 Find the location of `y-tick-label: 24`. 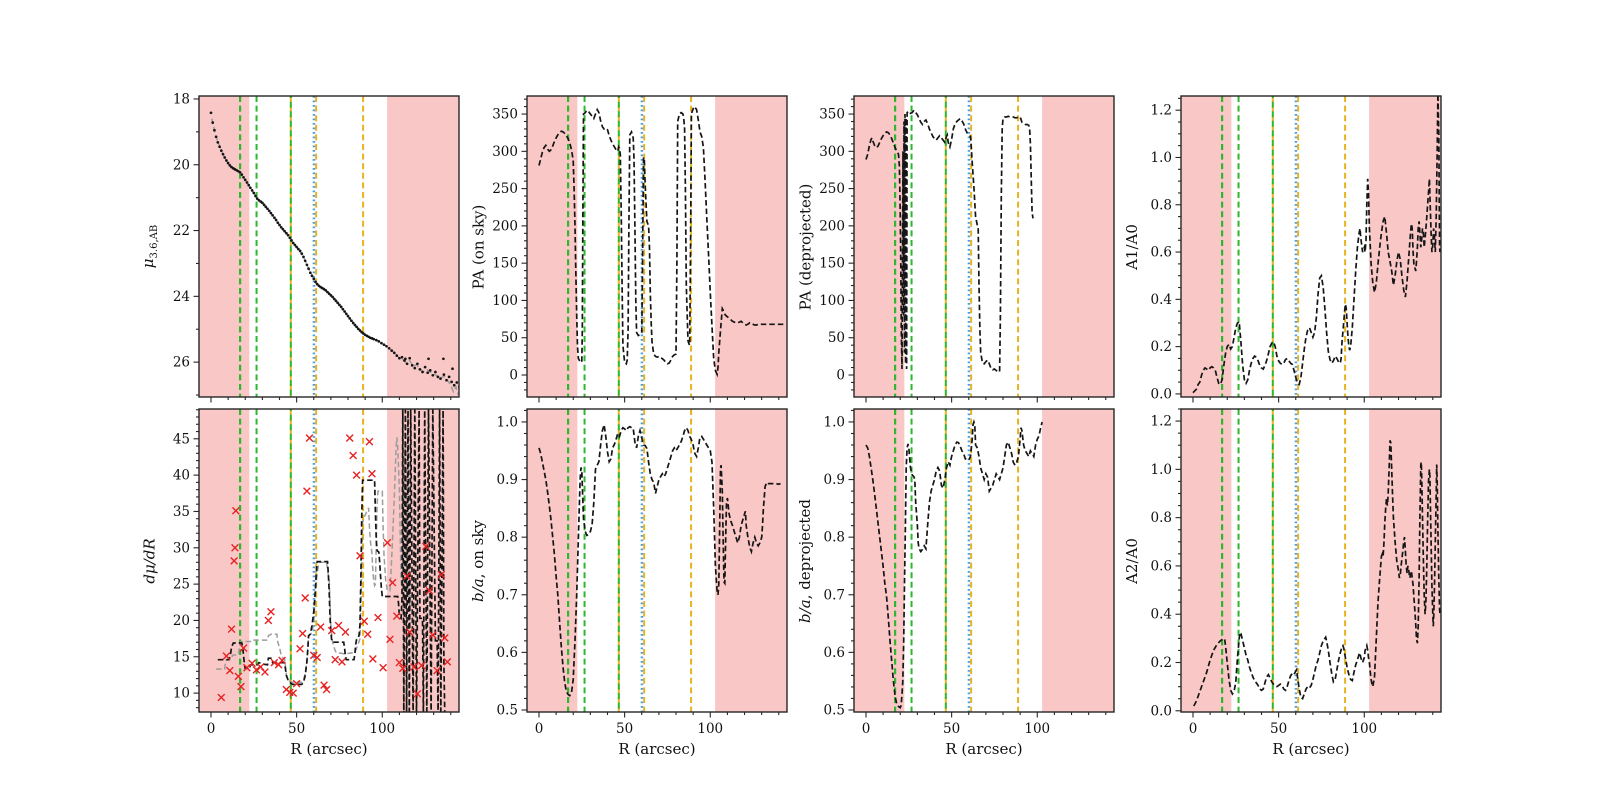

y-tick-label: 24 is located at coordinates (181, 297).